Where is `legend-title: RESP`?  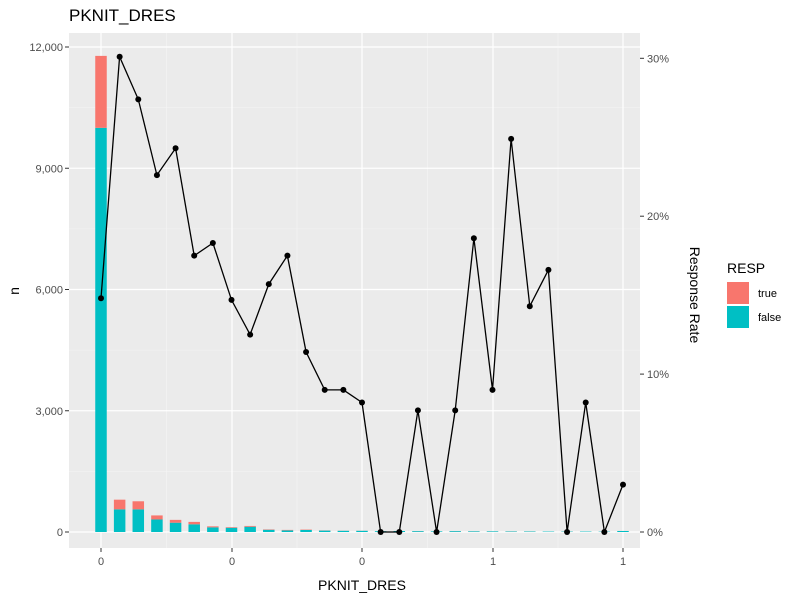 legend-title: RESP is located at coordinates (746, 268).